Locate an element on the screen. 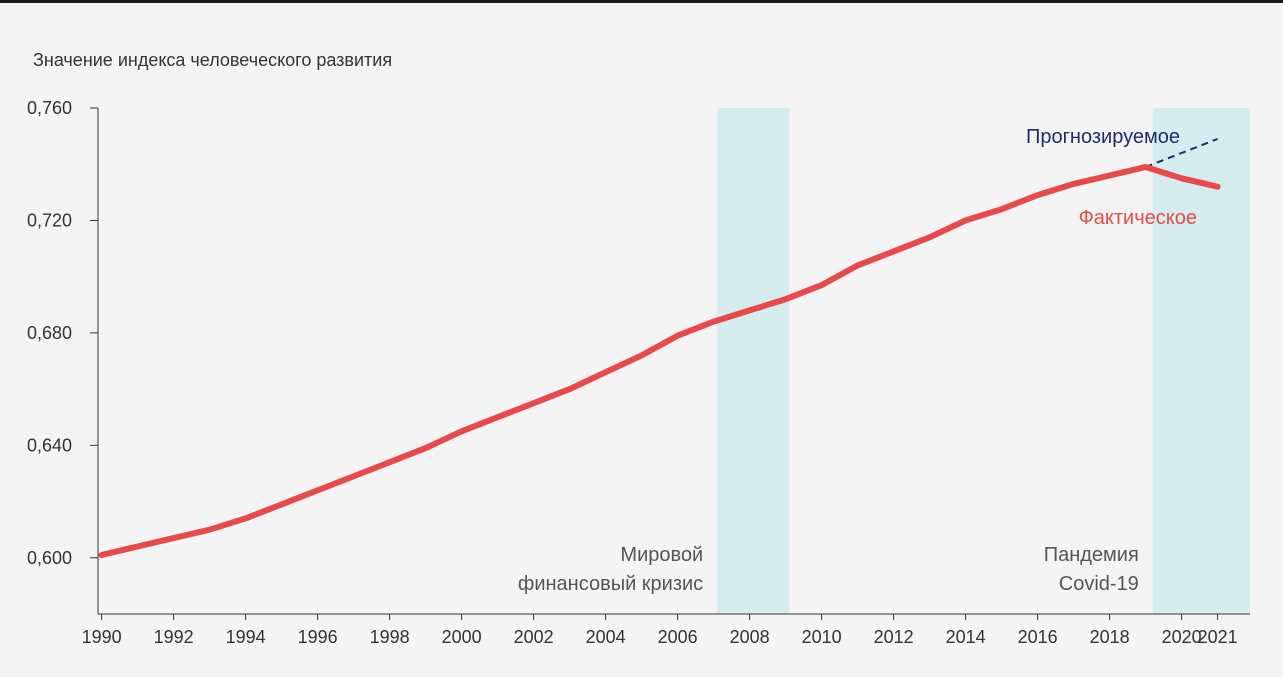 The height and width of the screenshot is (677, 1283). y-tick-label: 0,640 is located at coordinates (49, 445).